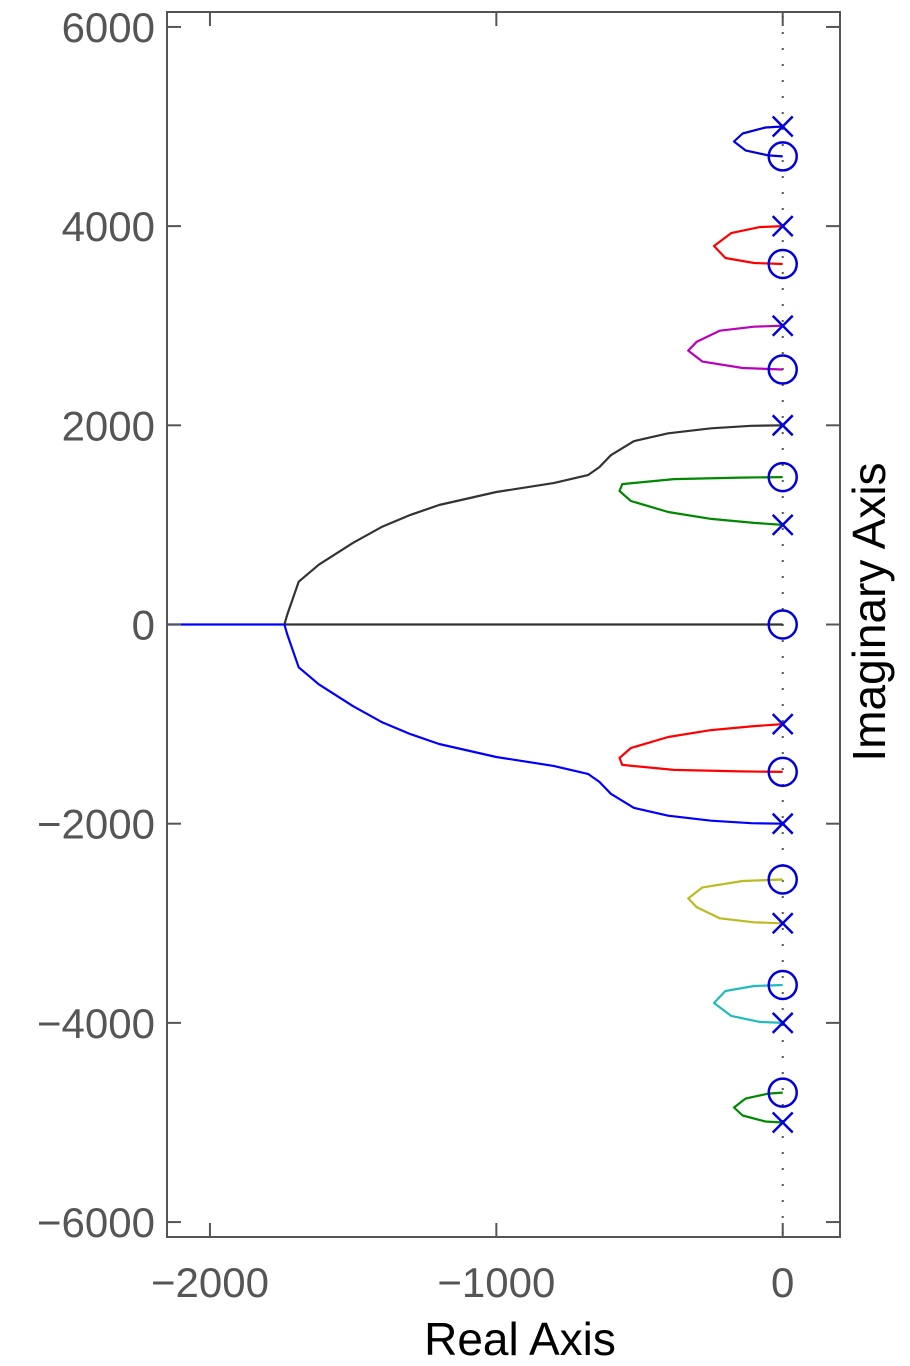 The height and width of the screenshot is (1366, 910). Describe the element at coordinates (96, 1023) in the screenshot. I see `y-tick-label: −4000` at that location.